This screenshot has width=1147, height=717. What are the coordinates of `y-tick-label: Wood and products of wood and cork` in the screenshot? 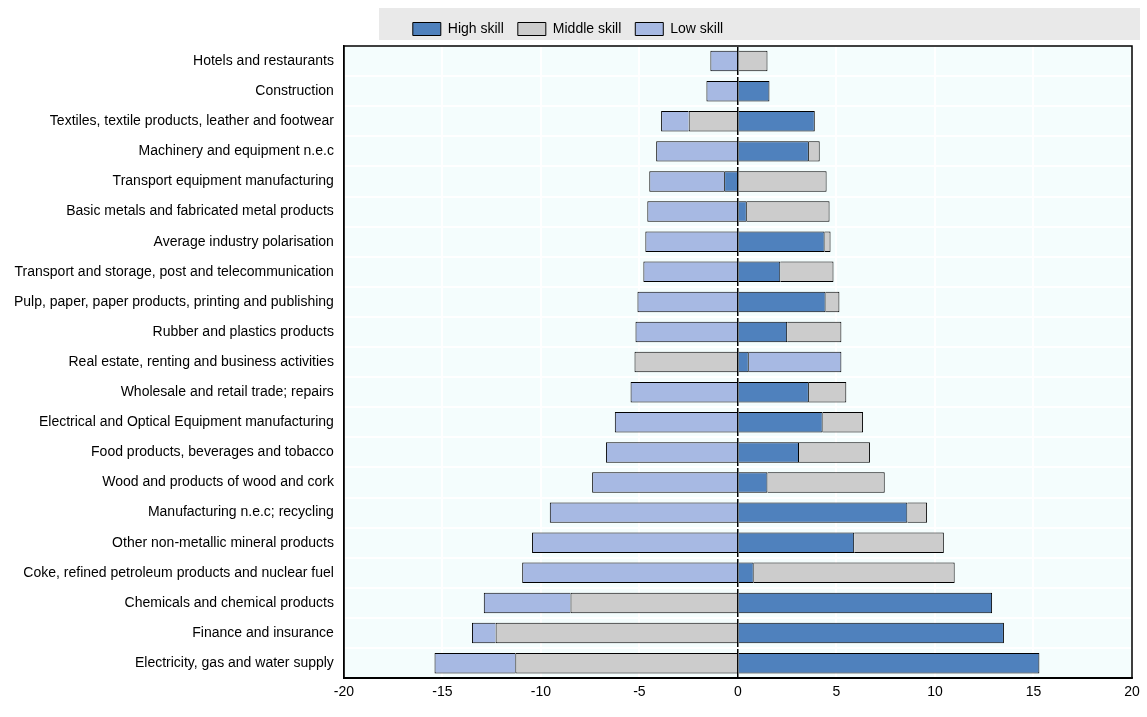 It's located at (218, 481).